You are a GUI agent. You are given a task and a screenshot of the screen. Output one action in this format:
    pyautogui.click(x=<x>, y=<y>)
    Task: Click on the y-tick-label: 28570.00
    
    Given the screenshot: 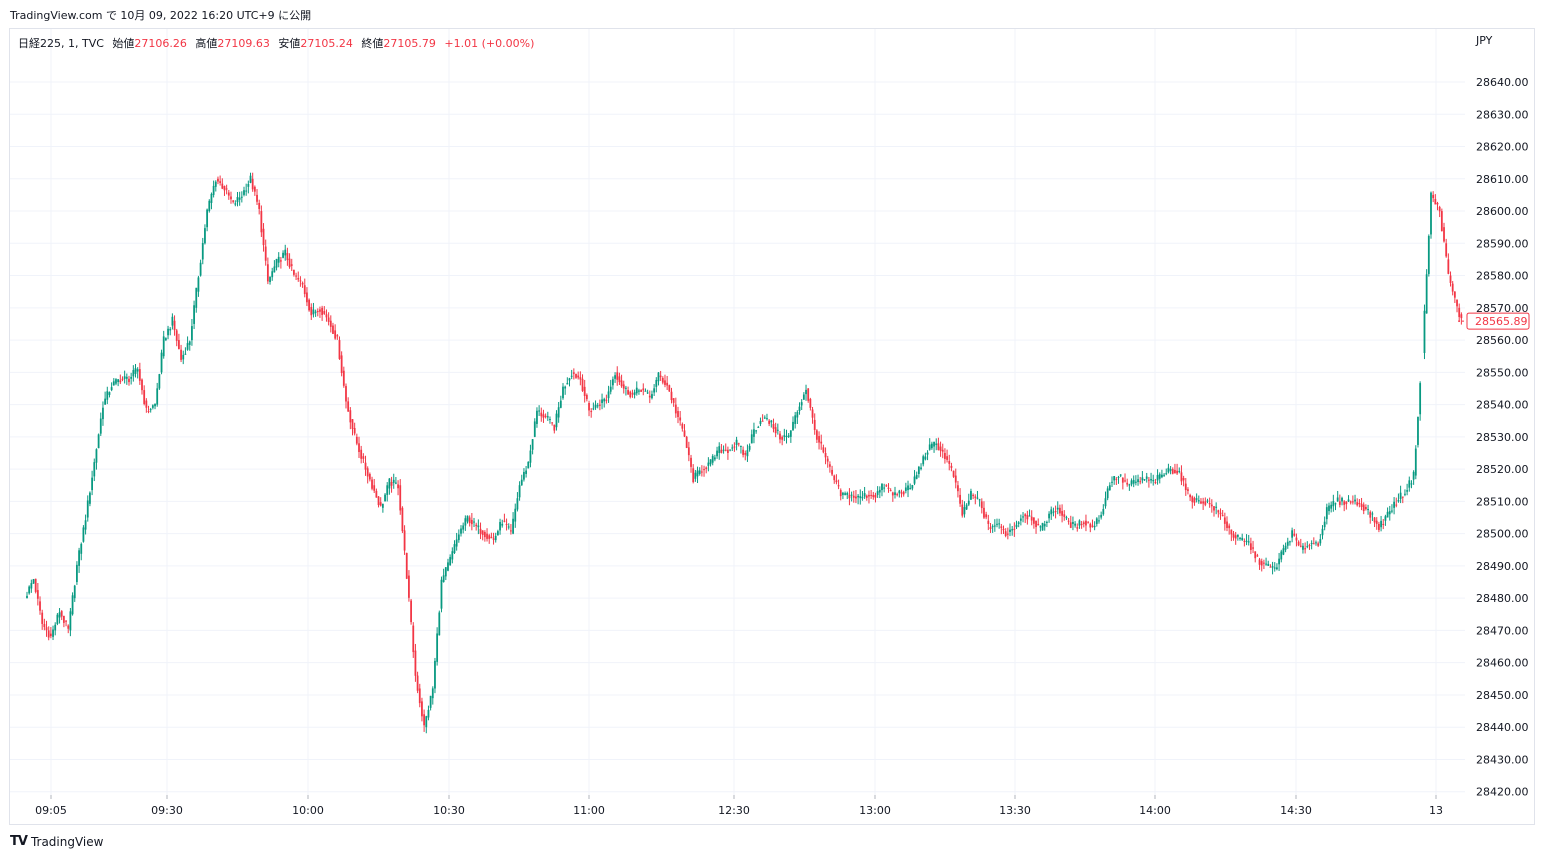 What is the action you would take?
    pyautogui.click(x=1502, y=308)
    